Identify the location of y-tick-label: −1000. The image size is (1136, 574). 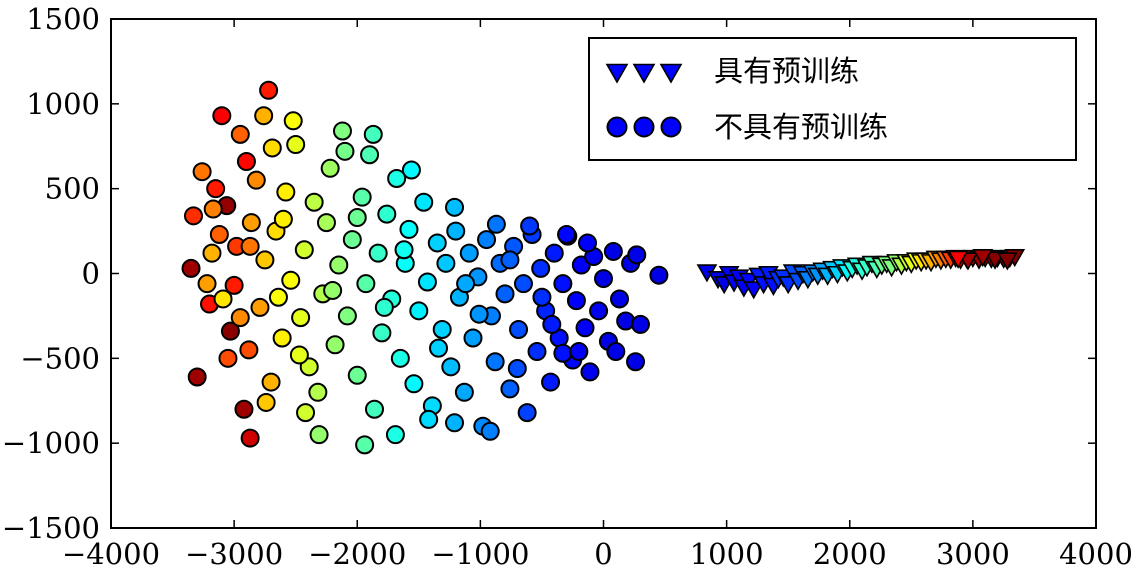
(51, 443).